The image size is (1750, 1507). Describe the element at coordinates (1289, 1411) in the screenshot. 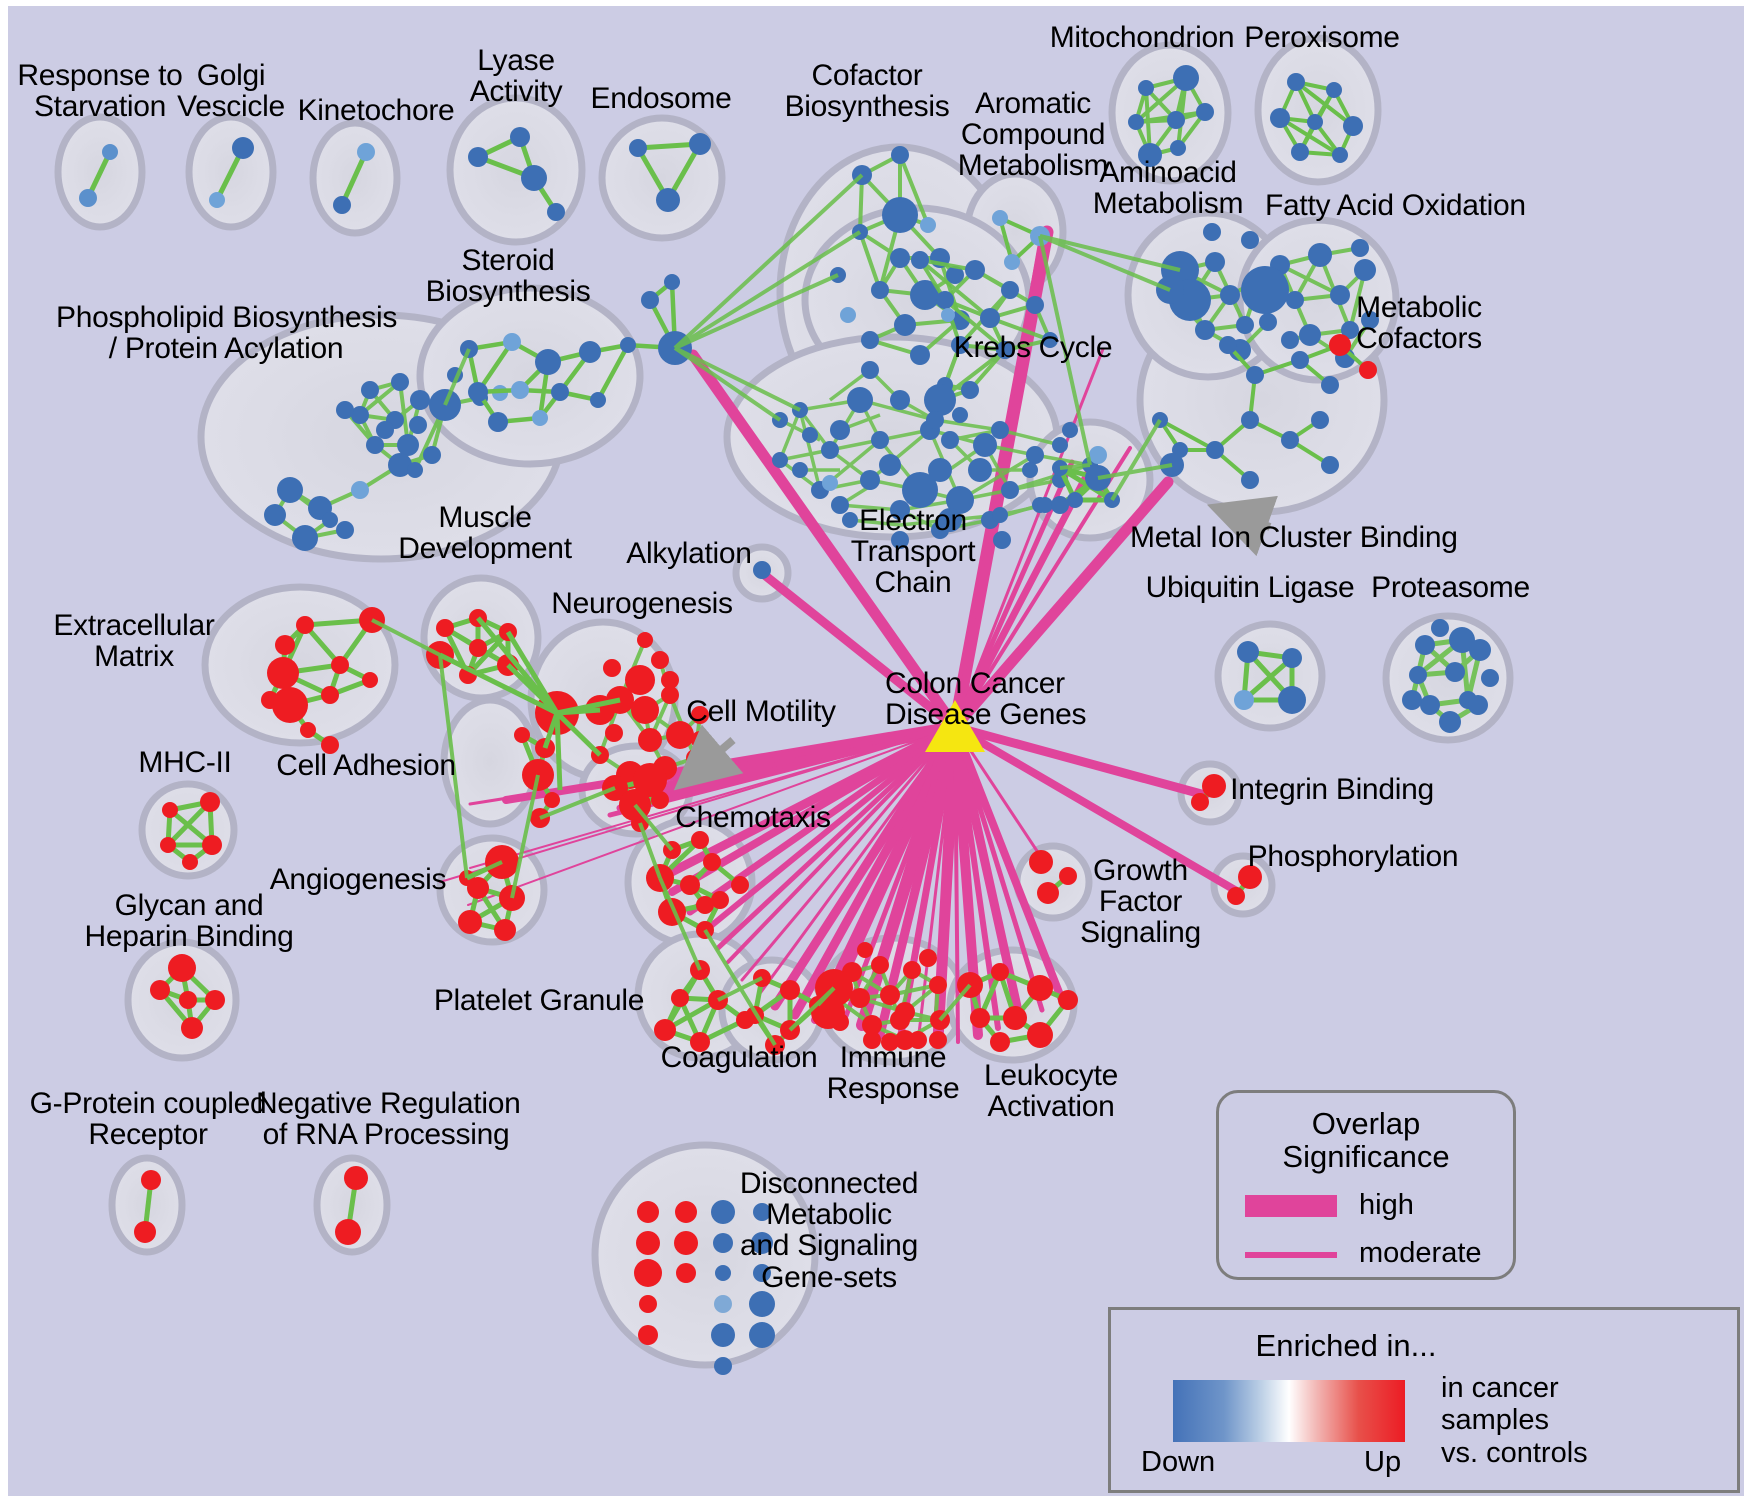

I see `legend-color-gradient` at that location.